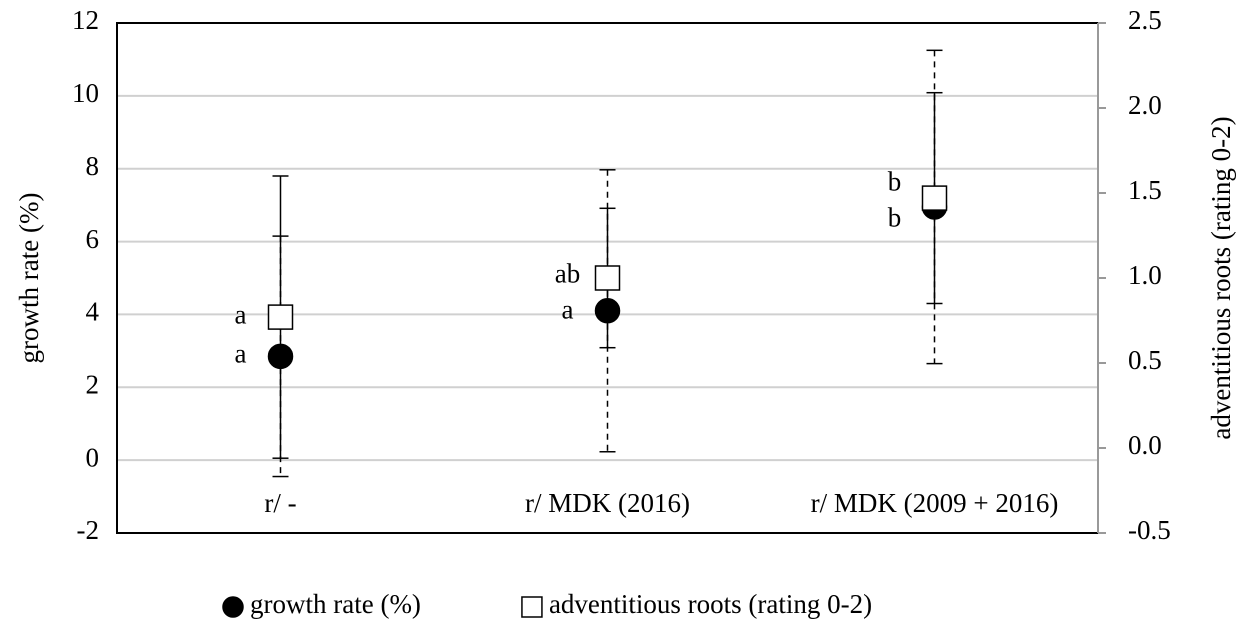  What do you see at coordinates (1221, 277) in the screenshot?
I see `y2-axis-label: adventitious roots (rating 0-2)` at bounding box center [1221, 277].